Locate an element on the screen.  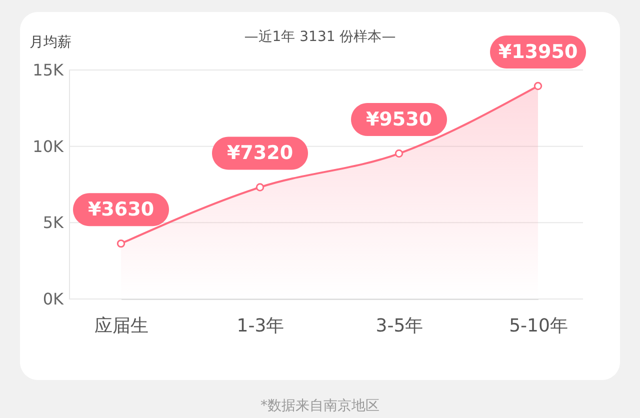
x-tick-label: 1-3年 is located at coordinates (260, 326).